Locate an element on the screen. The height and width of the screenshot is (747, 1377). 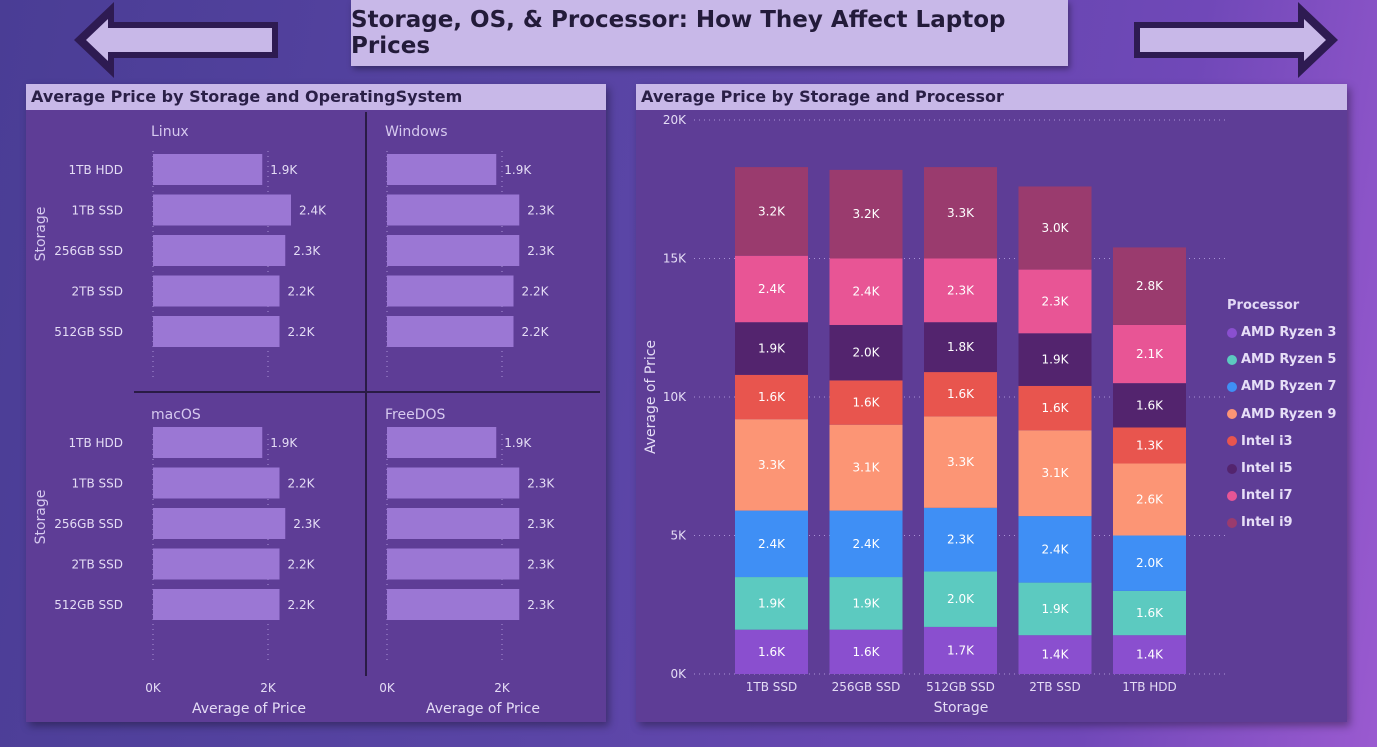
category-label: 1TB SSD is located at coordinates (98, 211).